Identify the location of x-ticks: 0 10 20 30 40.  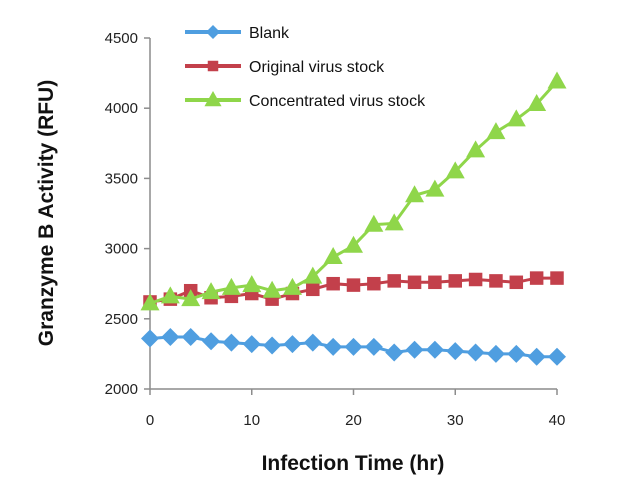
(356, 409).